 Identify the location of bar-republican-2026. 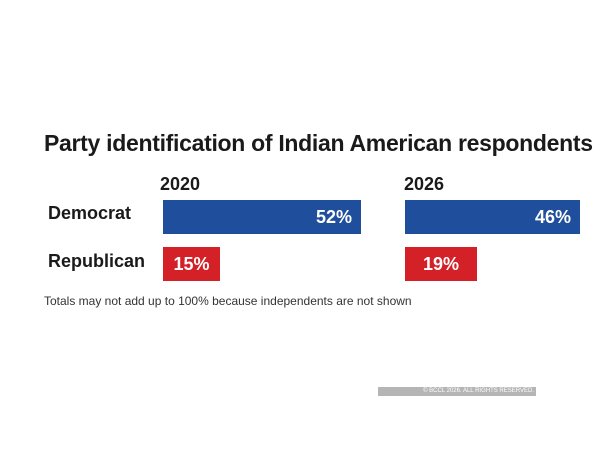
(441, 264).